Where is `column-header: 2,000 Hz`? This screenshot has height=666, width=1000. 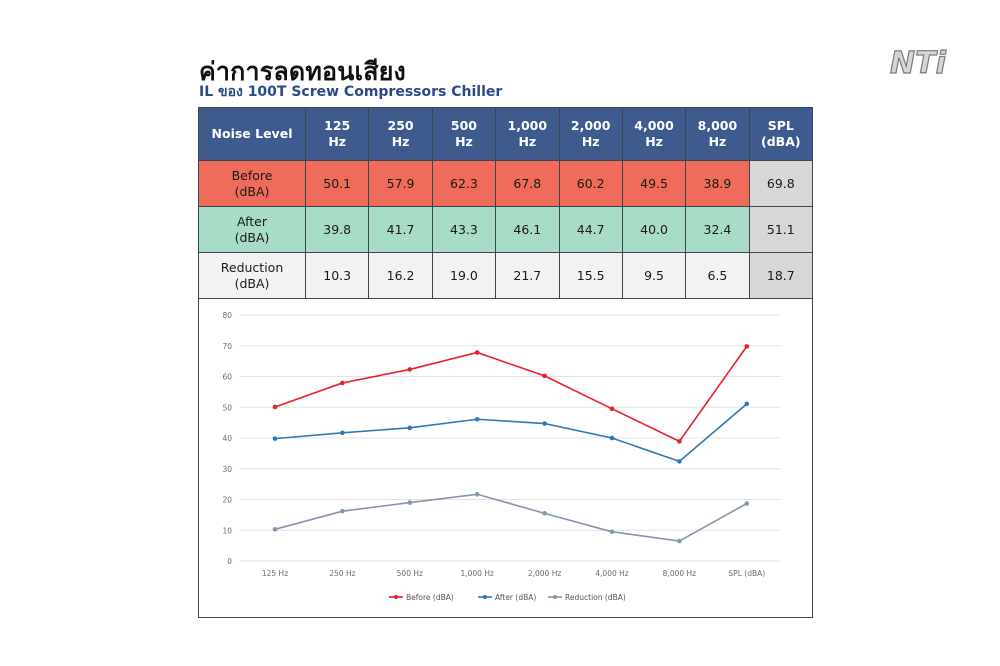
column-header: 2,000 Hz is located at coordinates (590, 134).